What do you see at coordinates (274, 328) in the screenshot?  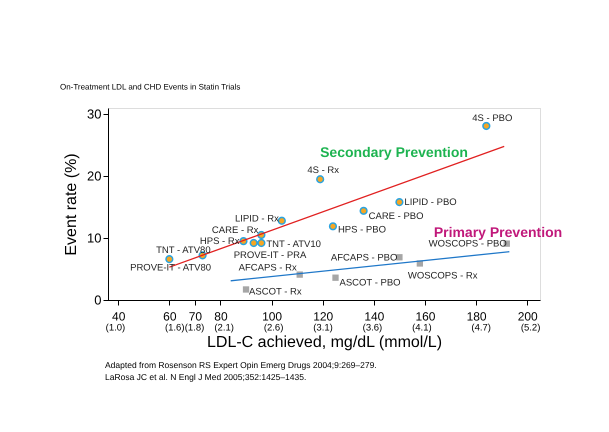 I see `x2-tick-label: (2.6)` at bounding box center [274, 328].